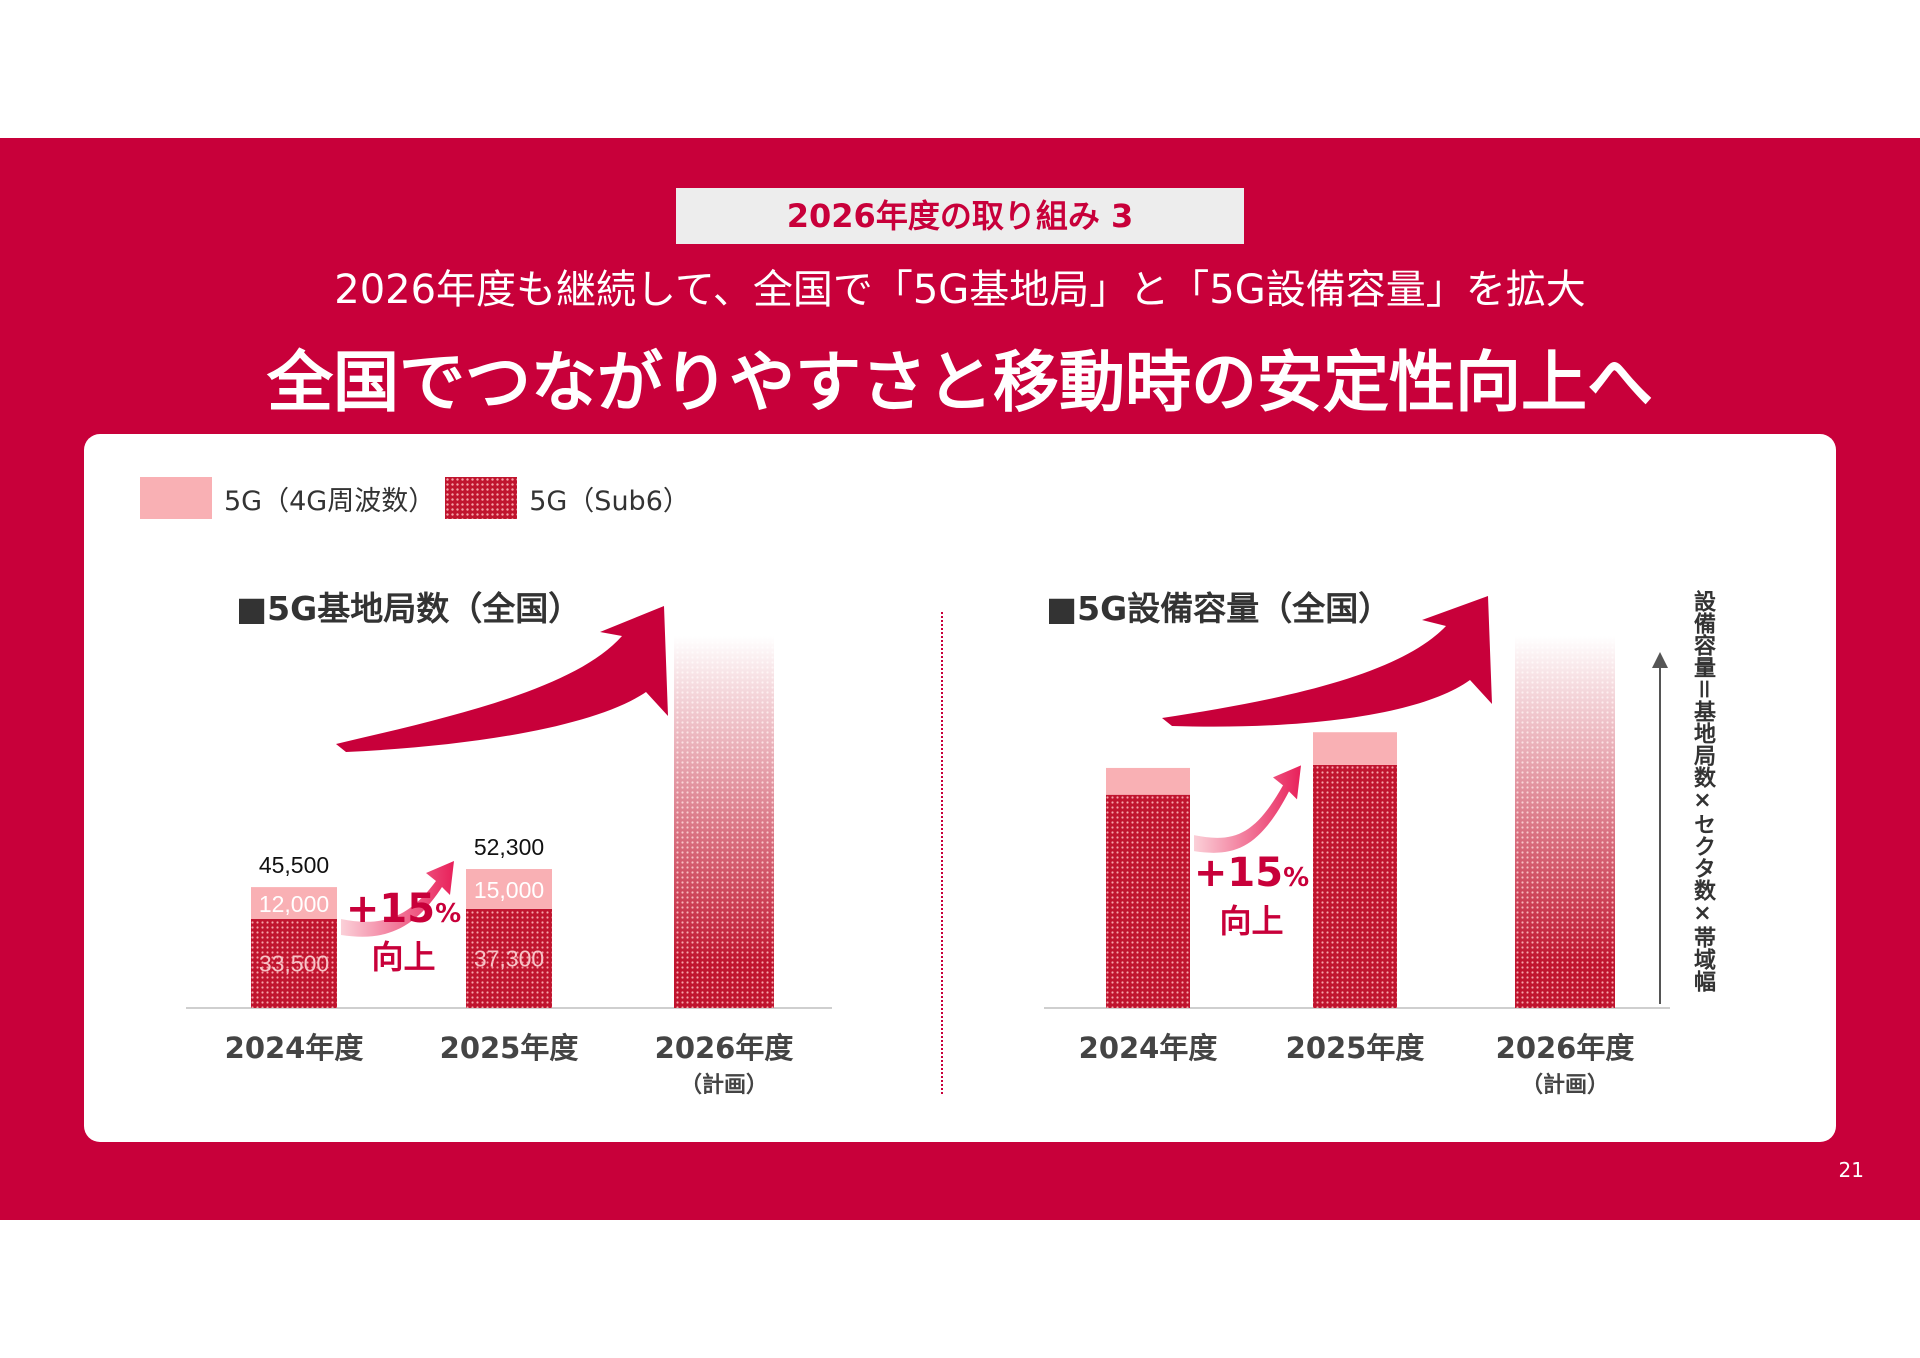  I want to click on legend-label-sub6: 5G（Sub6）, so click(609, 501).